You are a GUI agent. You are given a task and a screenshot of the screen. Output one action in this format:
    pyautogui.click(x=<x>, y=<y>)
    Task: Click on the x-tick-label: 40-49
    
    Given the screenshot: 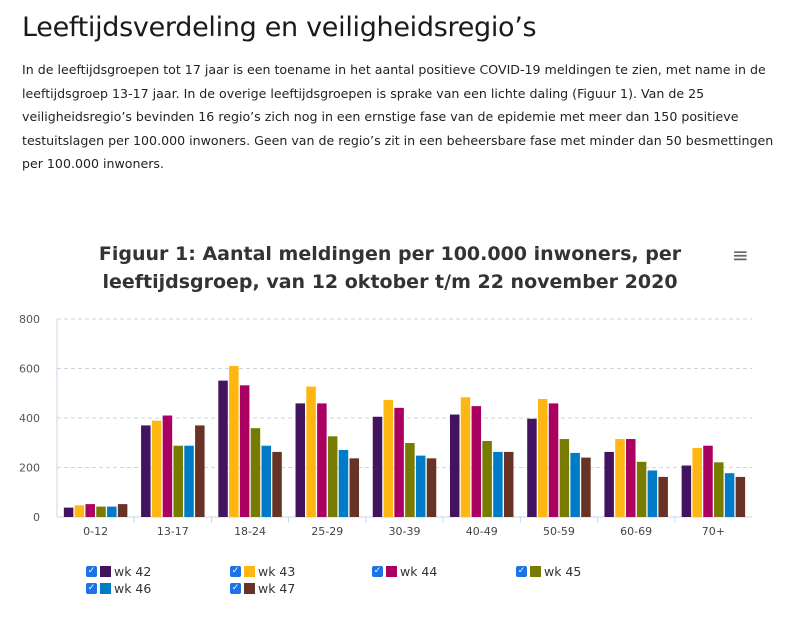 What is the action you would take?
    pyautogui.click(x=482, y=531)
    